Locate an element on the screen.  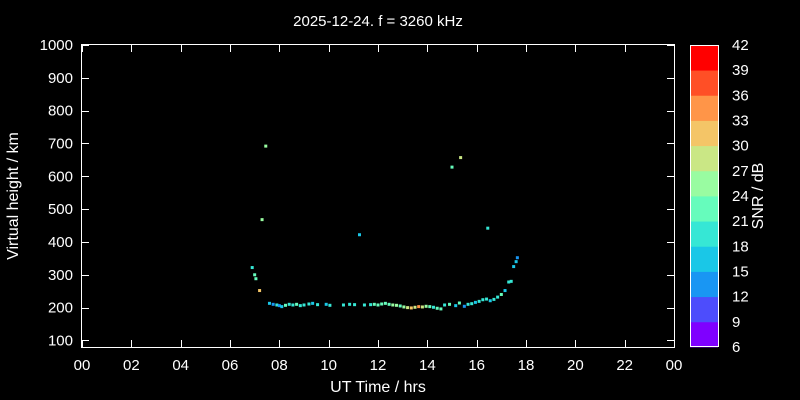
y-tick-label: 600 is located at coordinates (60, 176).